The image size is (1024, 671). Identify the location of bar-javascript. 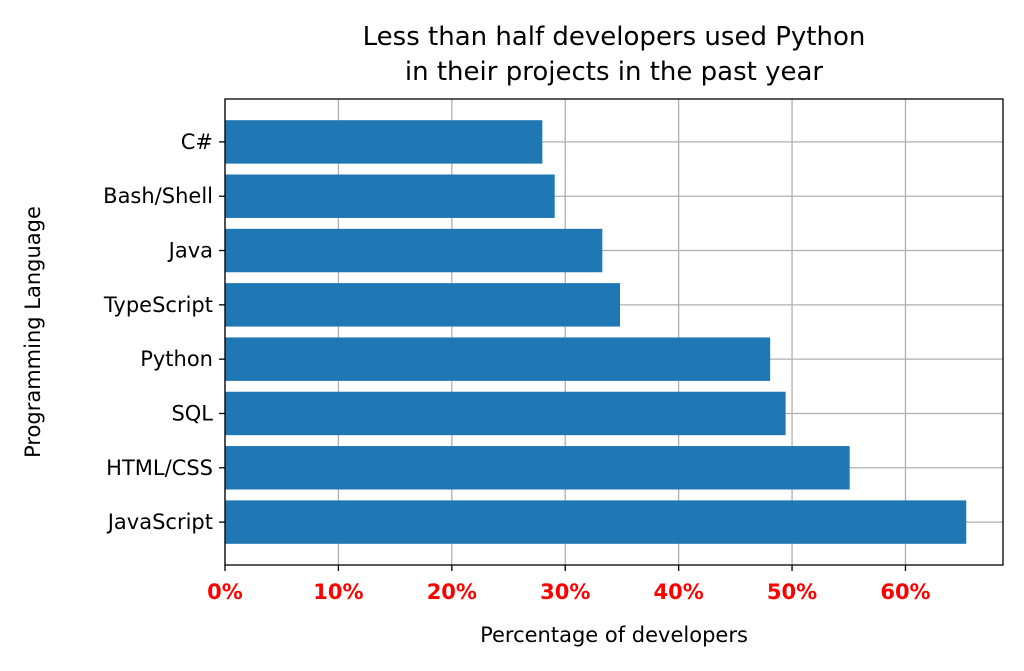
(596, 522).